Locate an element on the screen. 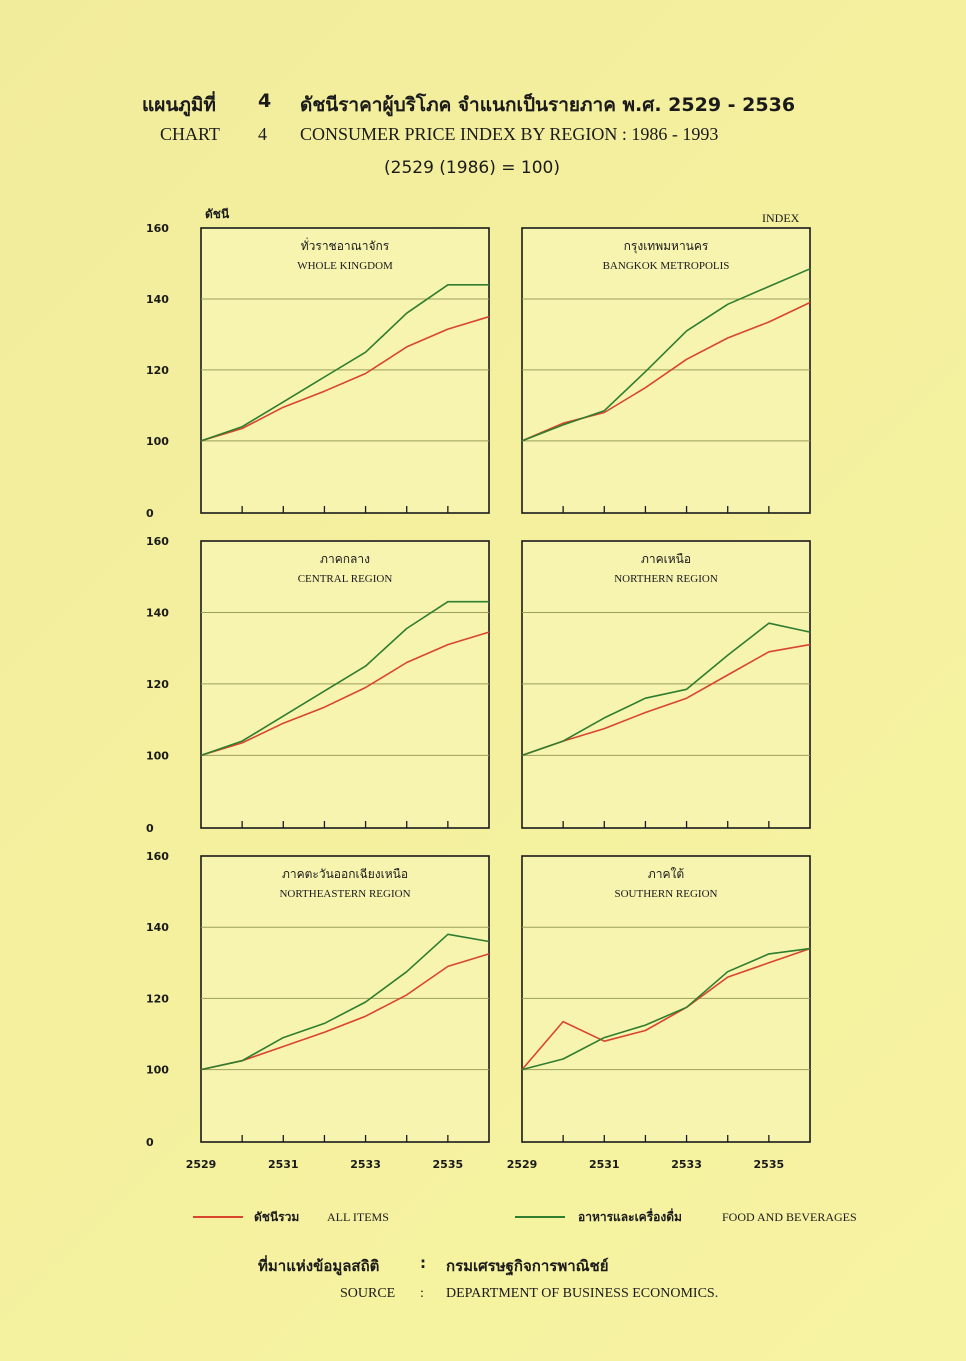 The height and width of the screenshot is (1361, 966). panel-title-english: NORTHEASTERN REGION is located at coordinates (344, 894).